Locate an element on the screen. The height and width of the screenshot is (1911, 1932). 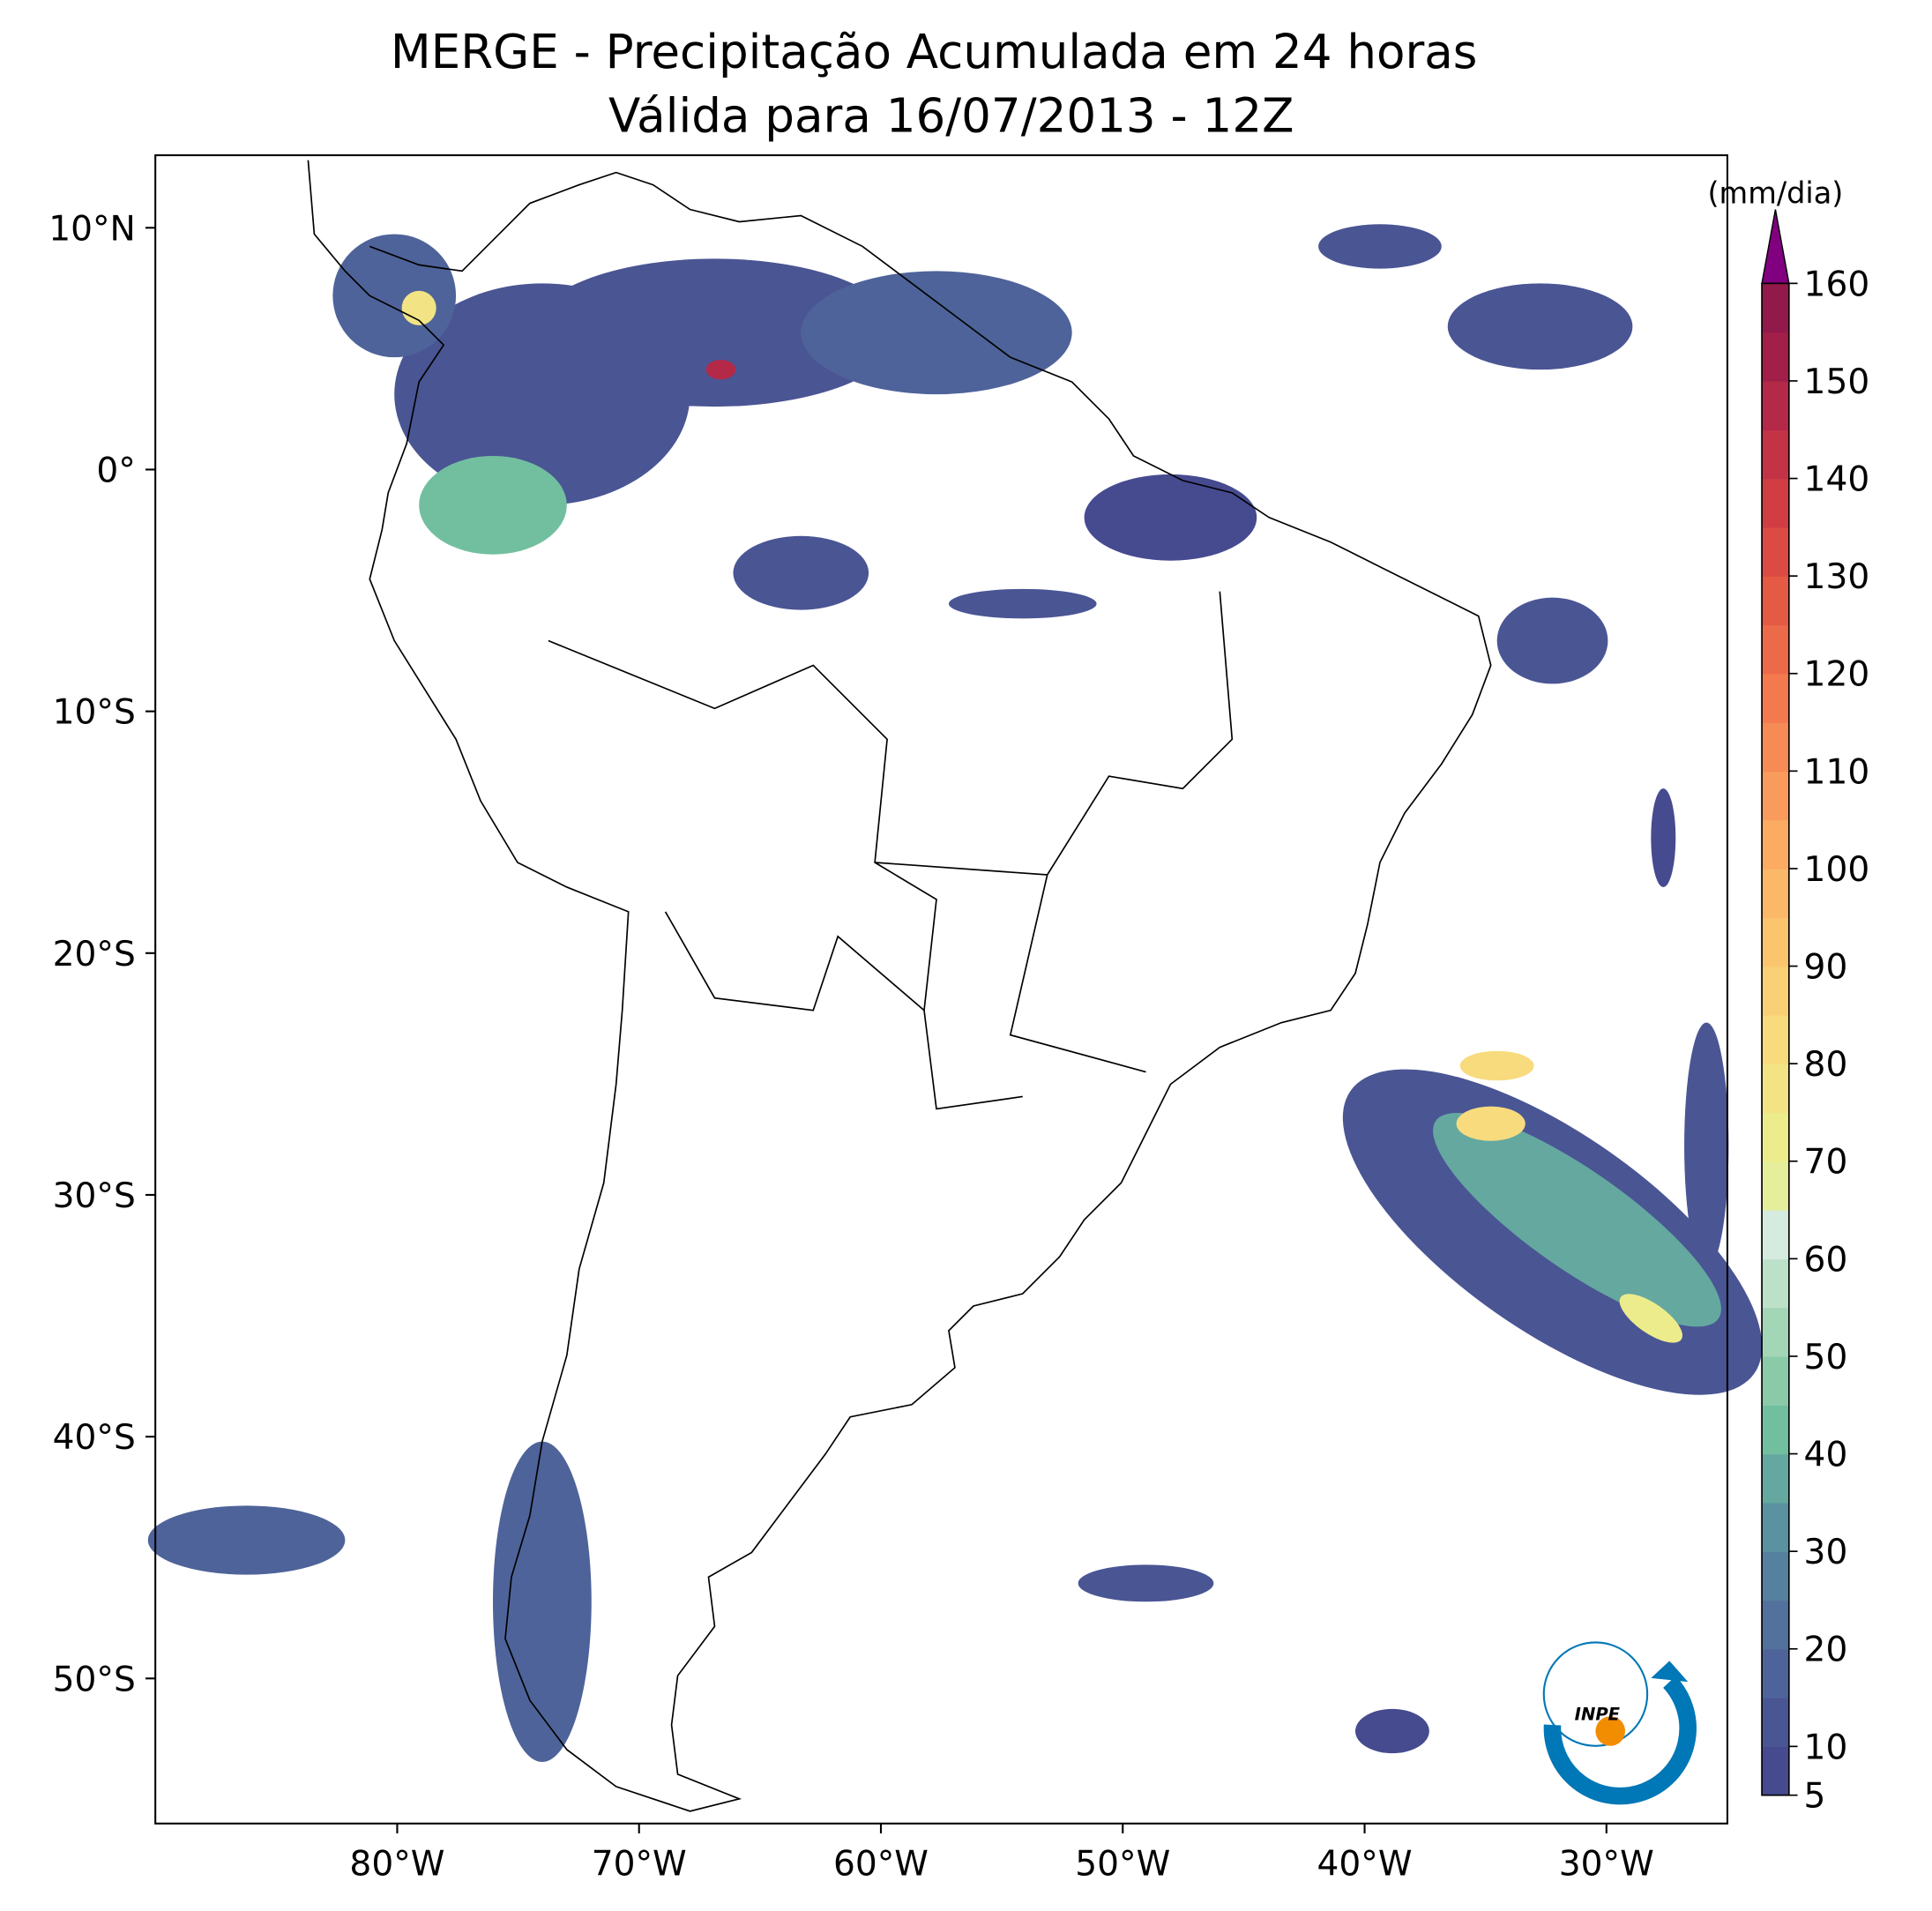
y-tick-label: 10°N is located at coordinates (92, 229).